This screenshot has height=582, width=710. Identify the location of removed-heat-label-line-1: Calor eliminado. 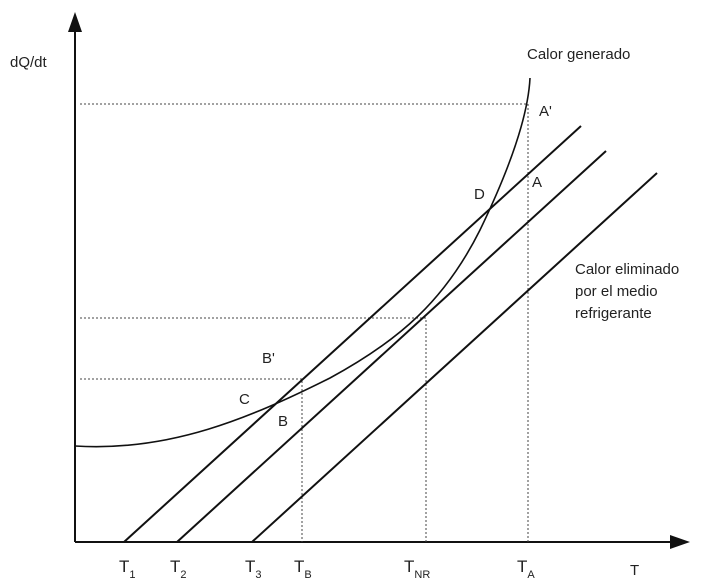
(627, 269).